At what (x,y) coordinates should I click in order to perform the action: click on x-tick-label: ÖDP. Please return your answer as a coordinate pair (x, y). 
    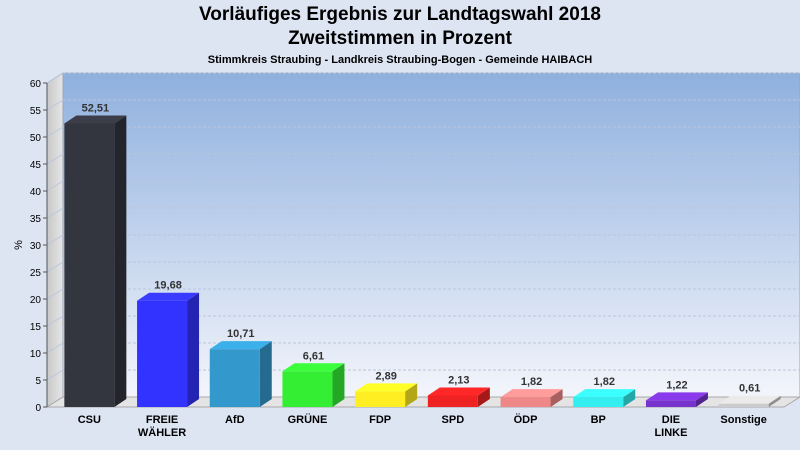
    Looking at the image, I should click on (526, 419).